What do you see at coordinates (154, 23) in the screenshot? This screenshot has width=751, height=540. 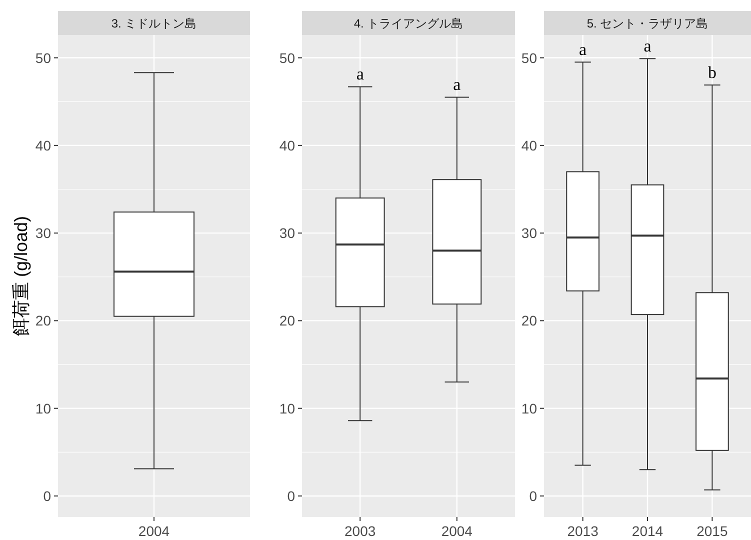 I see `chart-title: 3. ミドルトン島` at bounding box center [154, 23].